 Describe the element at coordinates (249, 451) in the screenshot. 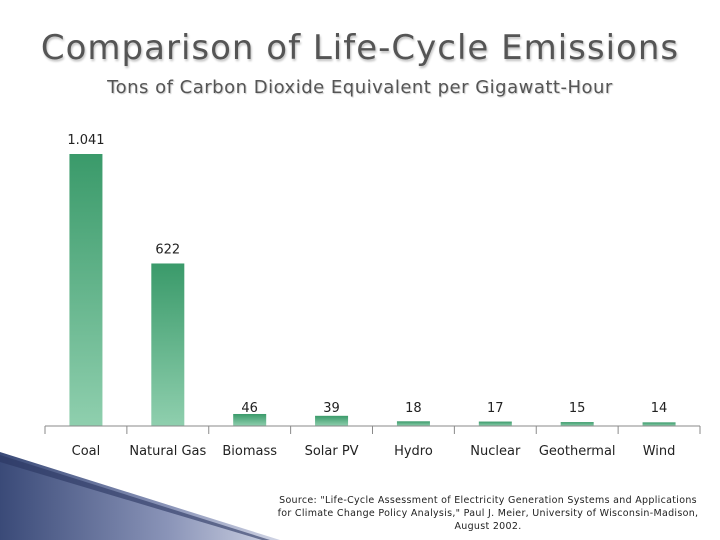

I see `tick-label: Biomass` at that location.